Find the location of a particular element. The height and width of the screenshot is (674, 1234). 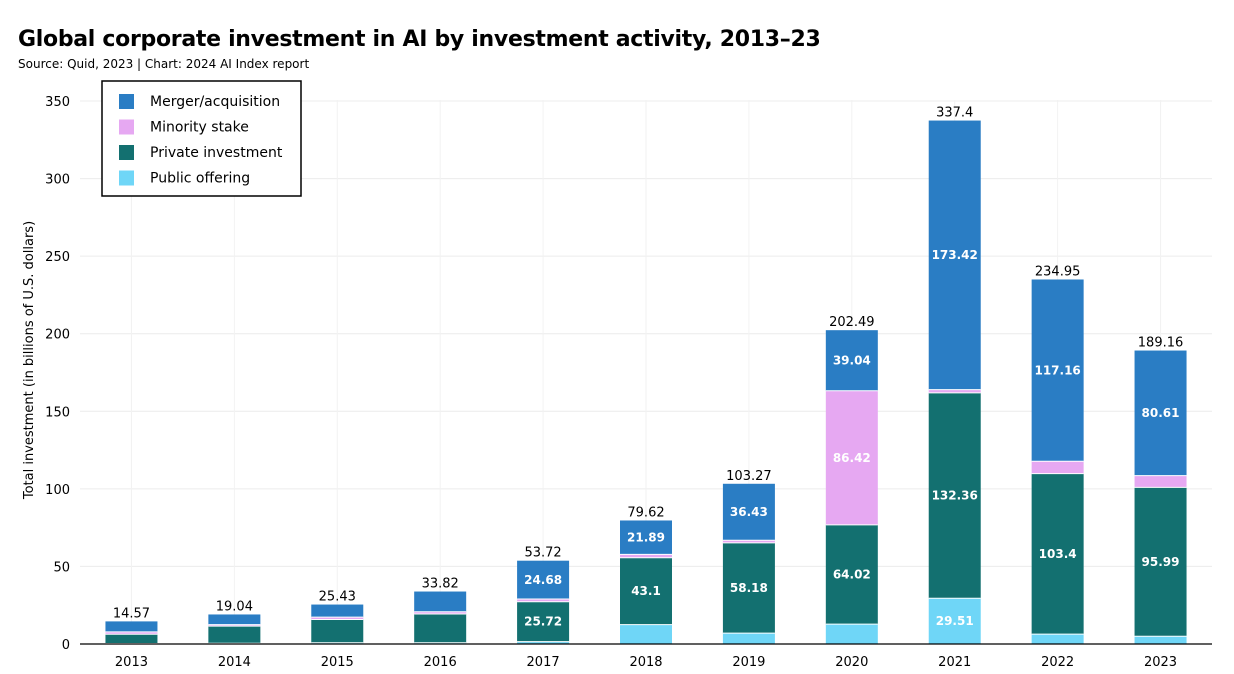

bar-total-label: 33.82 is located at coordinates (440, 584).